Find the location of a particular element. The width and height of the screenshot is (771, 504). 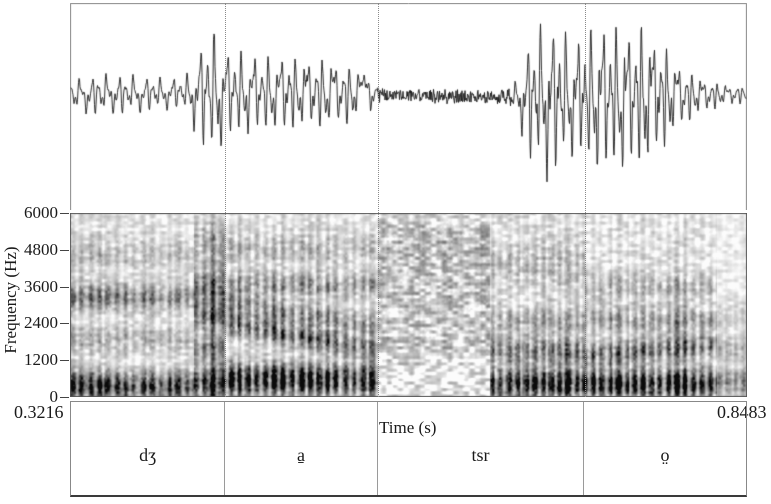

freq-tick-label: 3600 is located at coordinates (41, 286).